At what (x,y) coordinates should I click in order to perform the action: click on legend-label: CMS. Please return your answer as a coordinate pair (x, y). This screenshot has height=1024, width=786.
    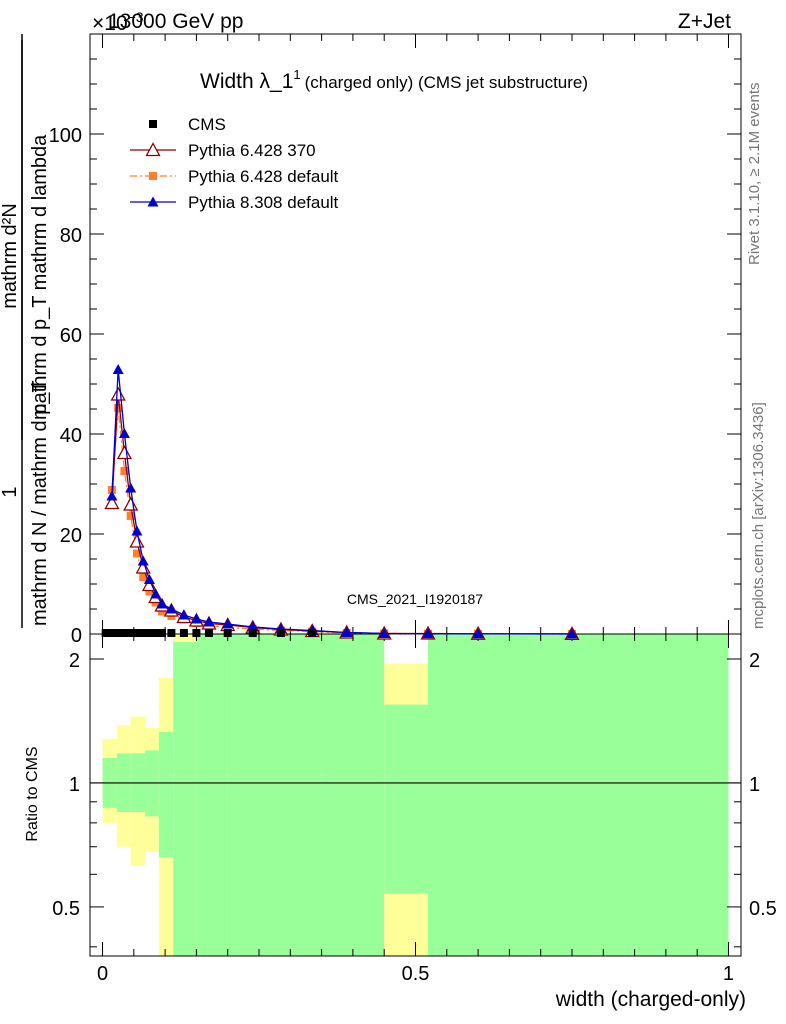
    Looking at the image, I should click on (207, 124).